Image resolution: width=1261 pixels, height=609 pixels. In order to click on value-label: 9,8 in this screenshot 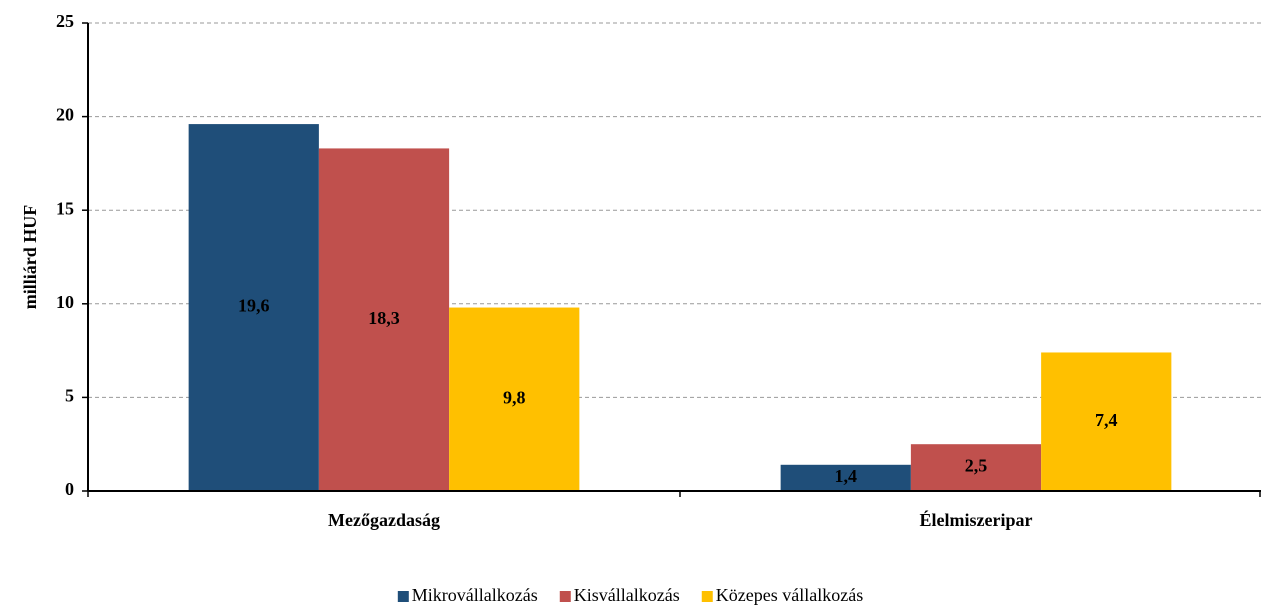, I will do `click(514, 397)`.